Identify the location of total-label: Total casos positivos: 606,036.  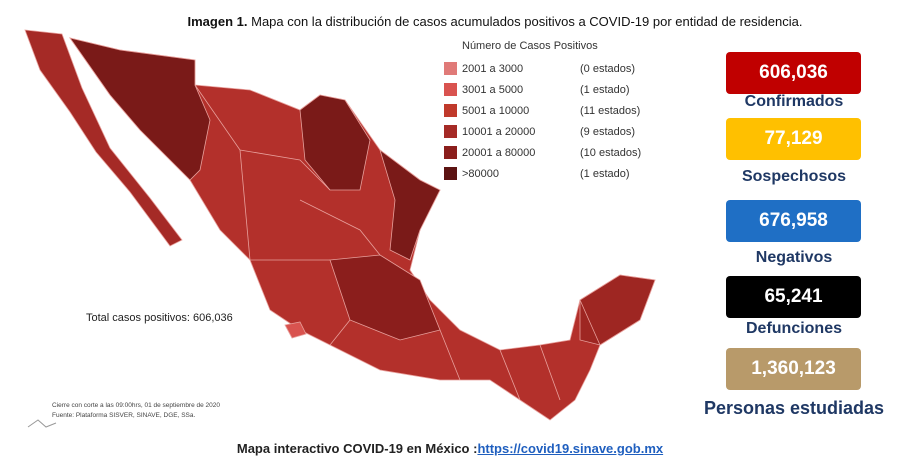
(159, 318).